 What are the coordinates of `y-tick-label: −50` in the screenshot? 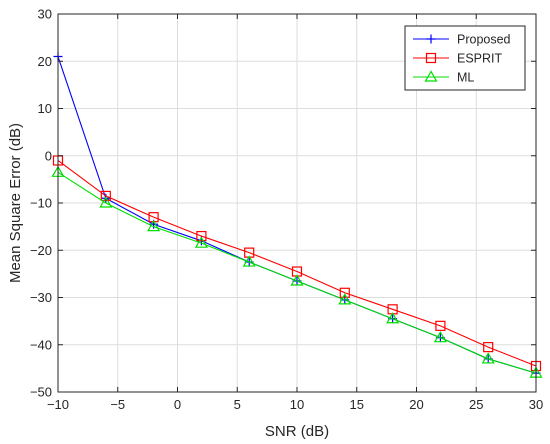 It's located at (41, 392).